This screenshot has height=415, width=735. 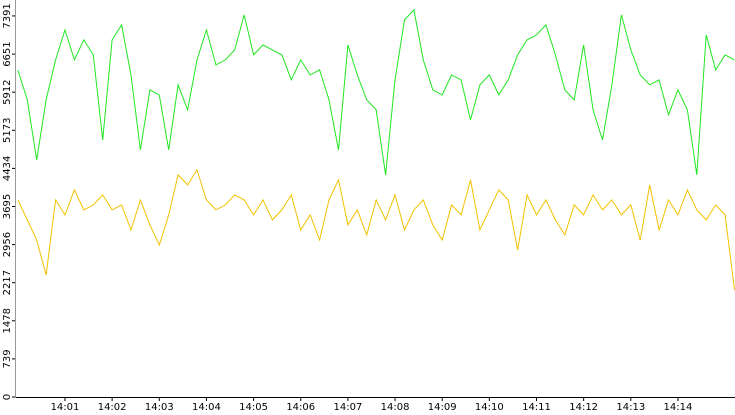 I want to click on y-tick-label: 0, so click(x=7, y=397).